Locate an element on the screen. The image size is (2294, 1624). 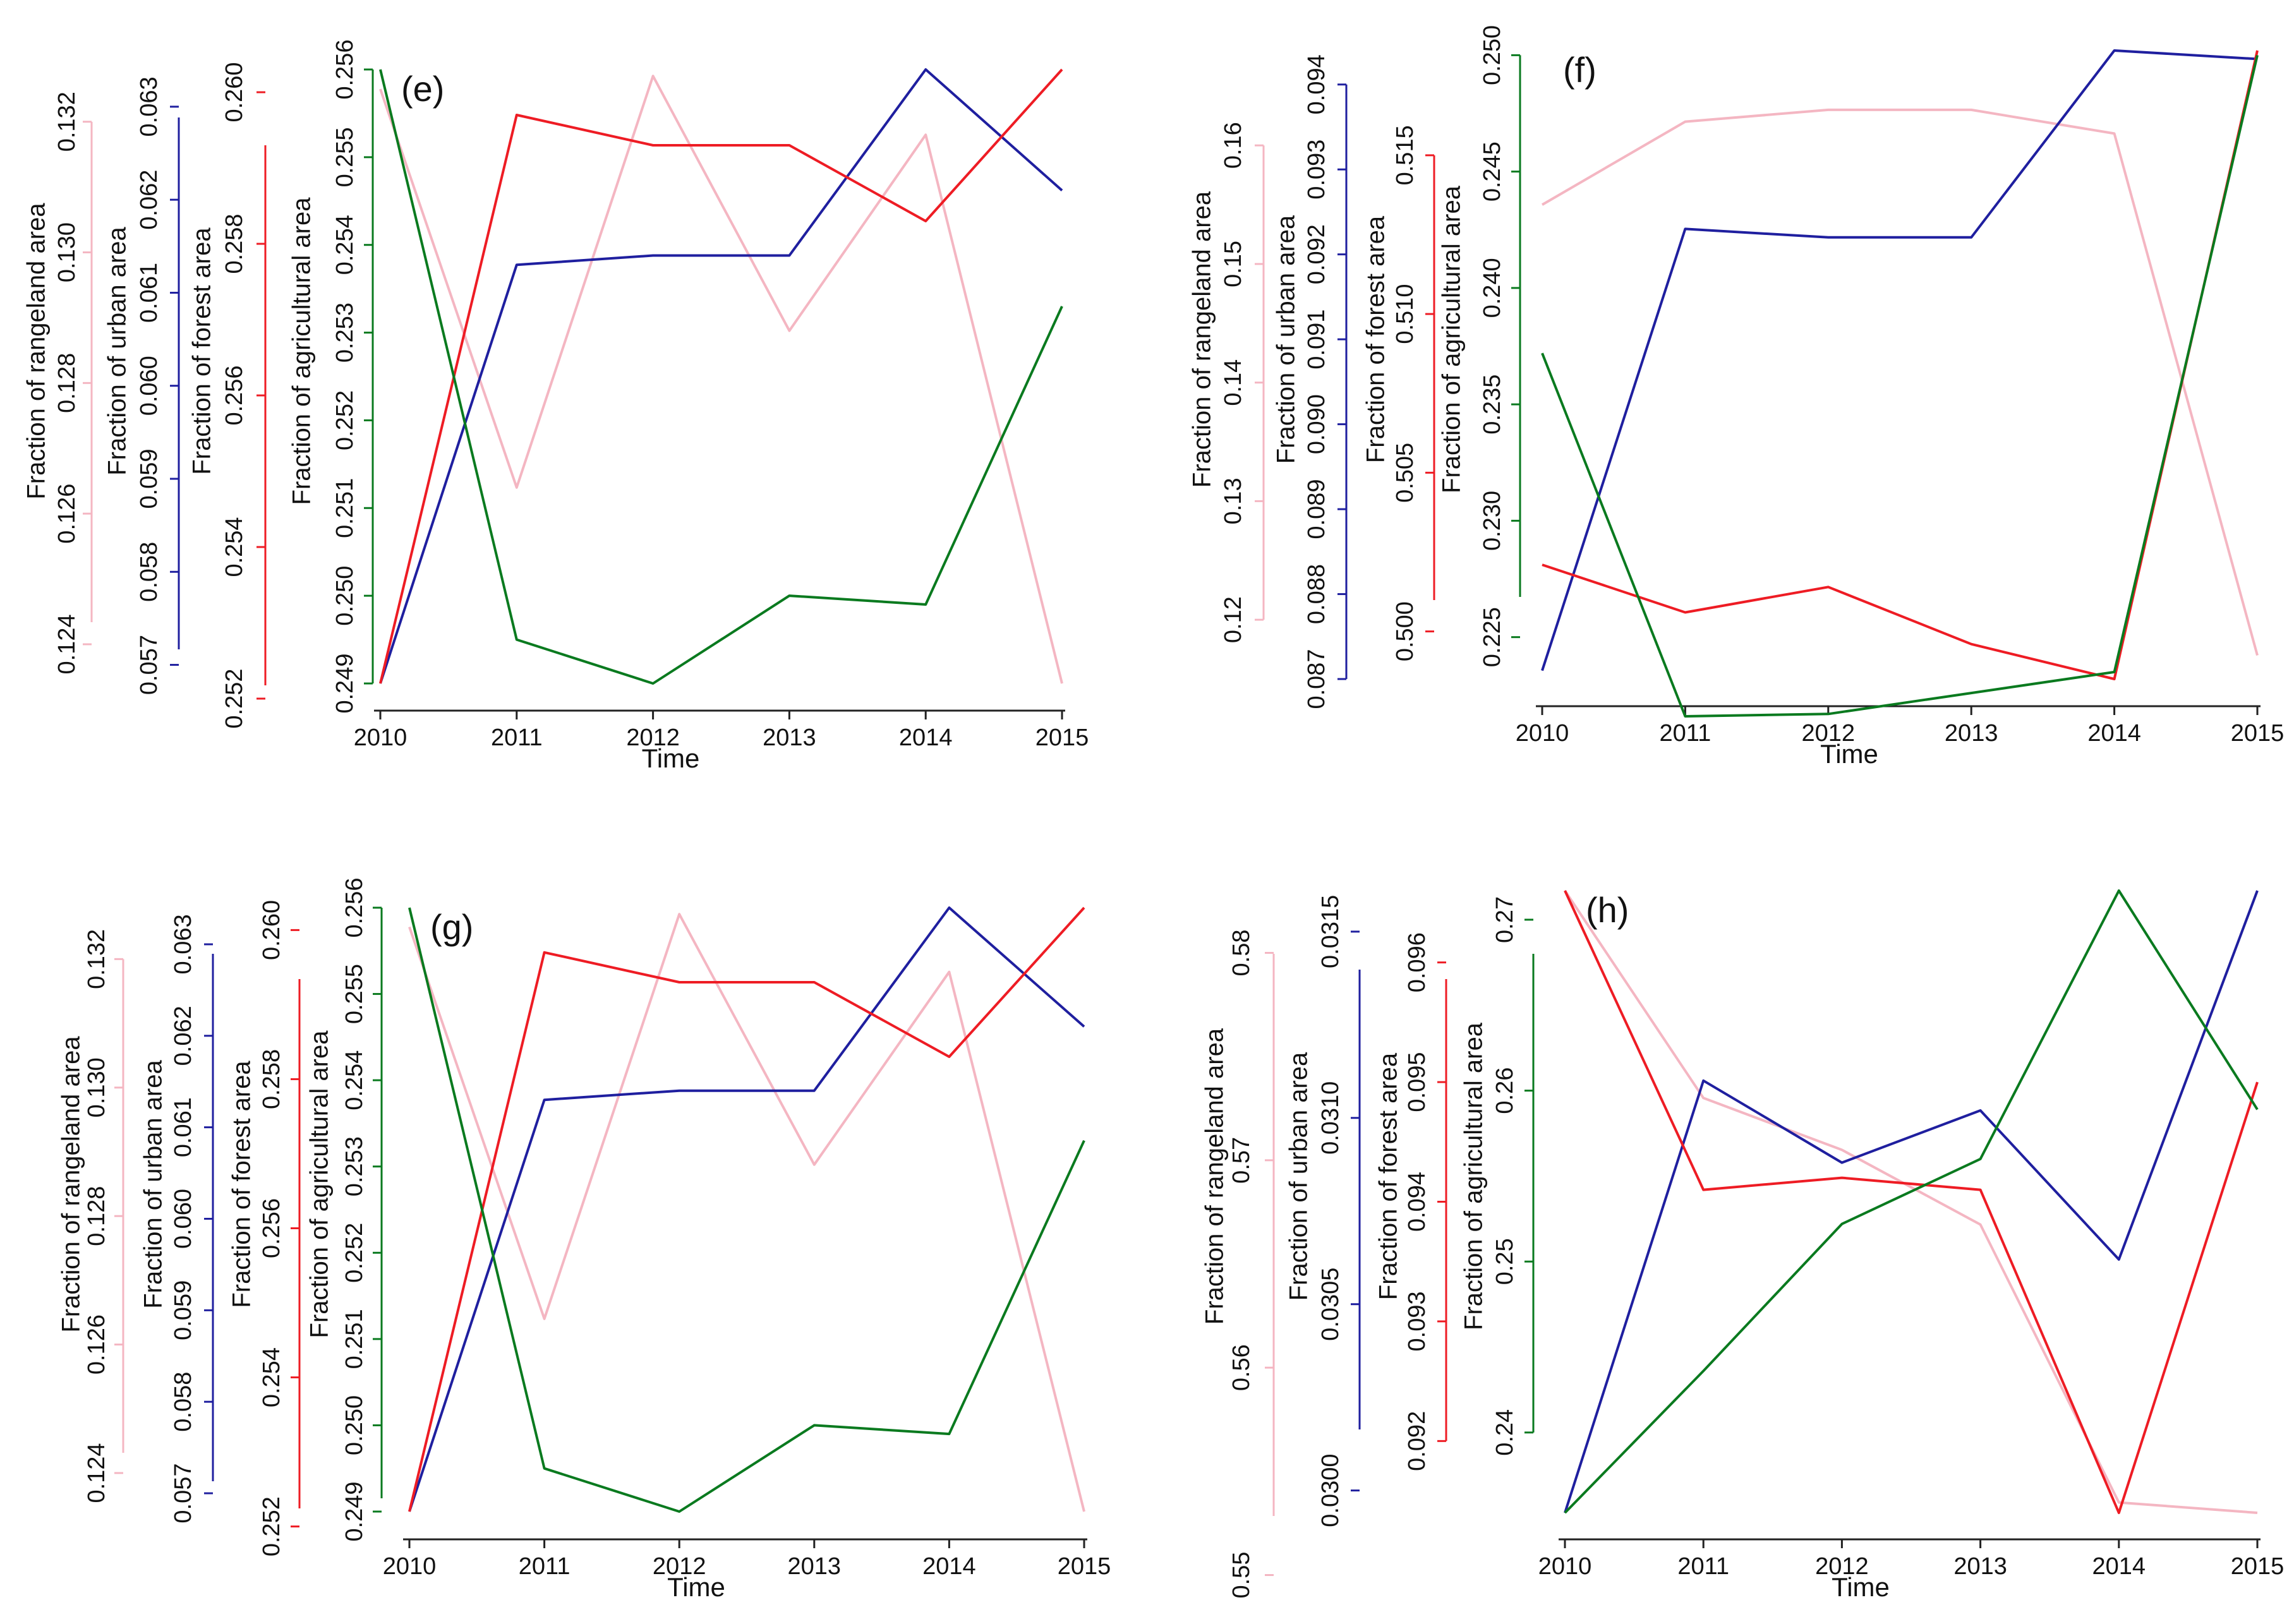
y-tick-label: 0.060 is located at coordinates (149, 386).